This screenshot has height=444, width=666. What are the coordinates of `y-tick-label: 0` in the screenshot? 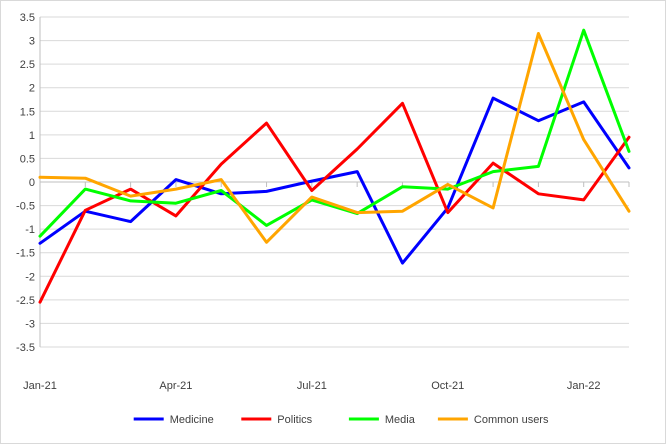 It's located at (32, 183).